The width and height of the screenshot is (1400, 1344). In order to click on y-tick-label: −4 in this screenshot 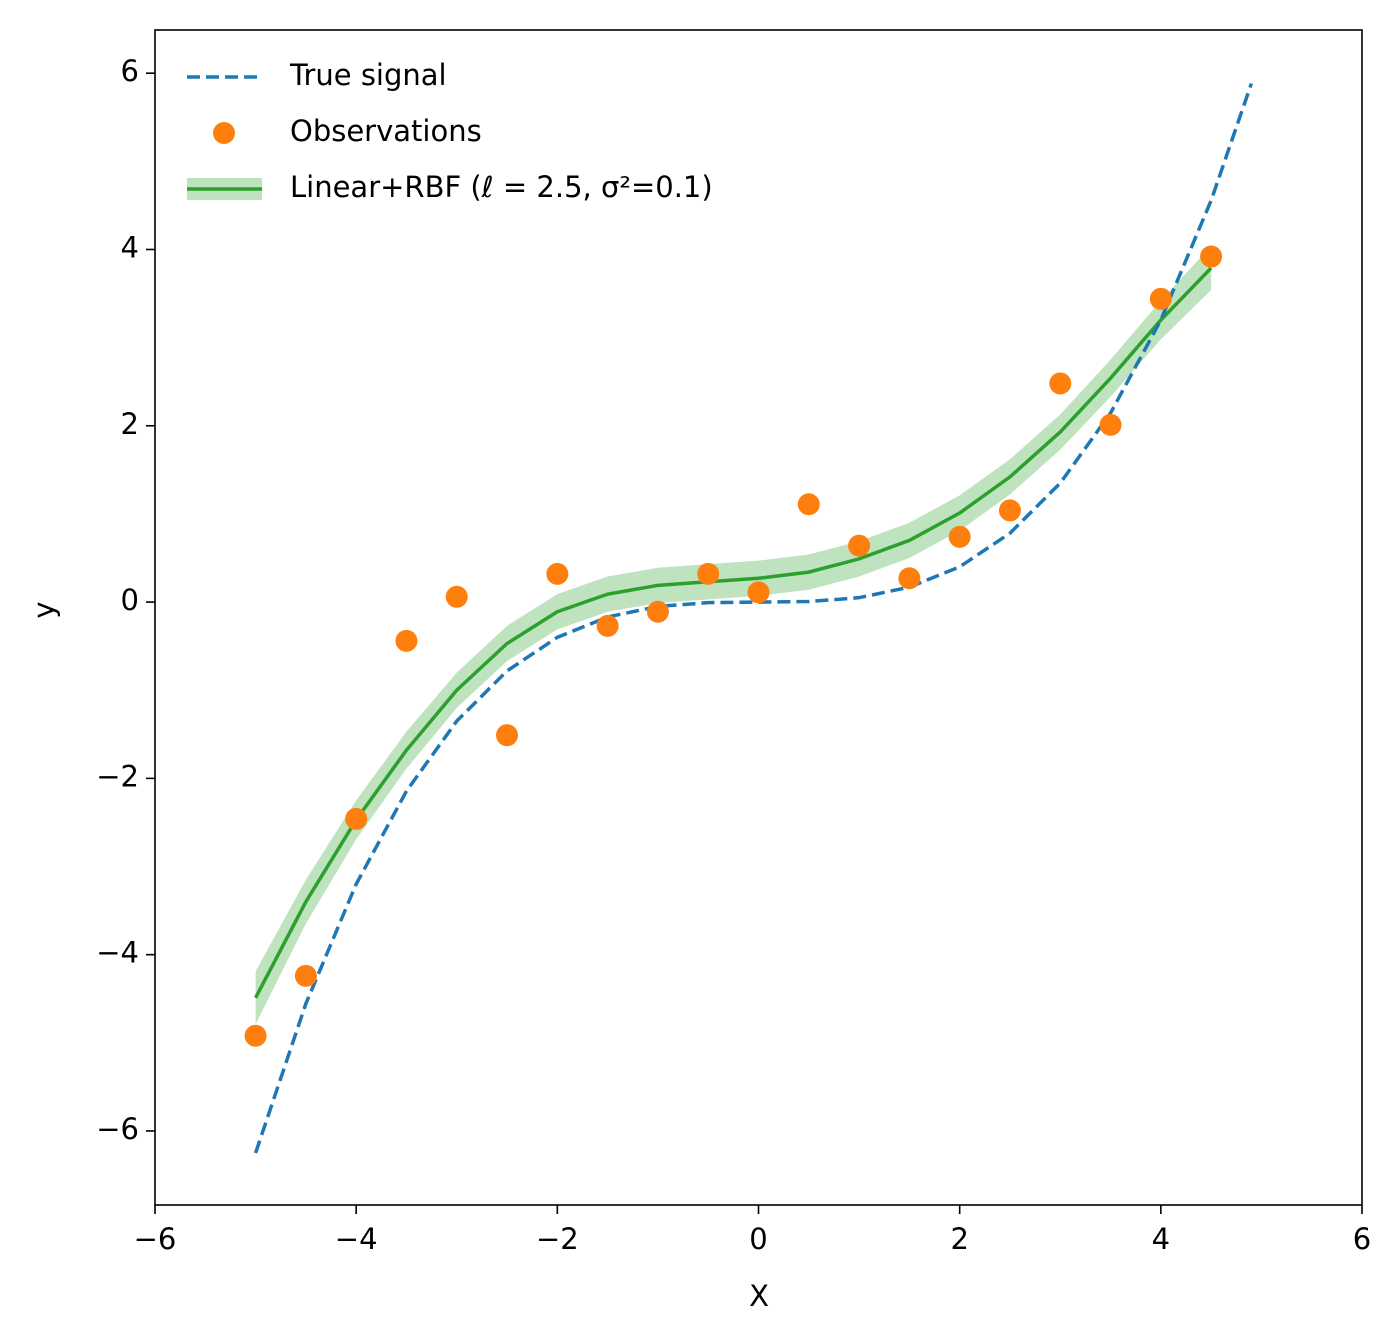, I will do `click(117, 953)`.